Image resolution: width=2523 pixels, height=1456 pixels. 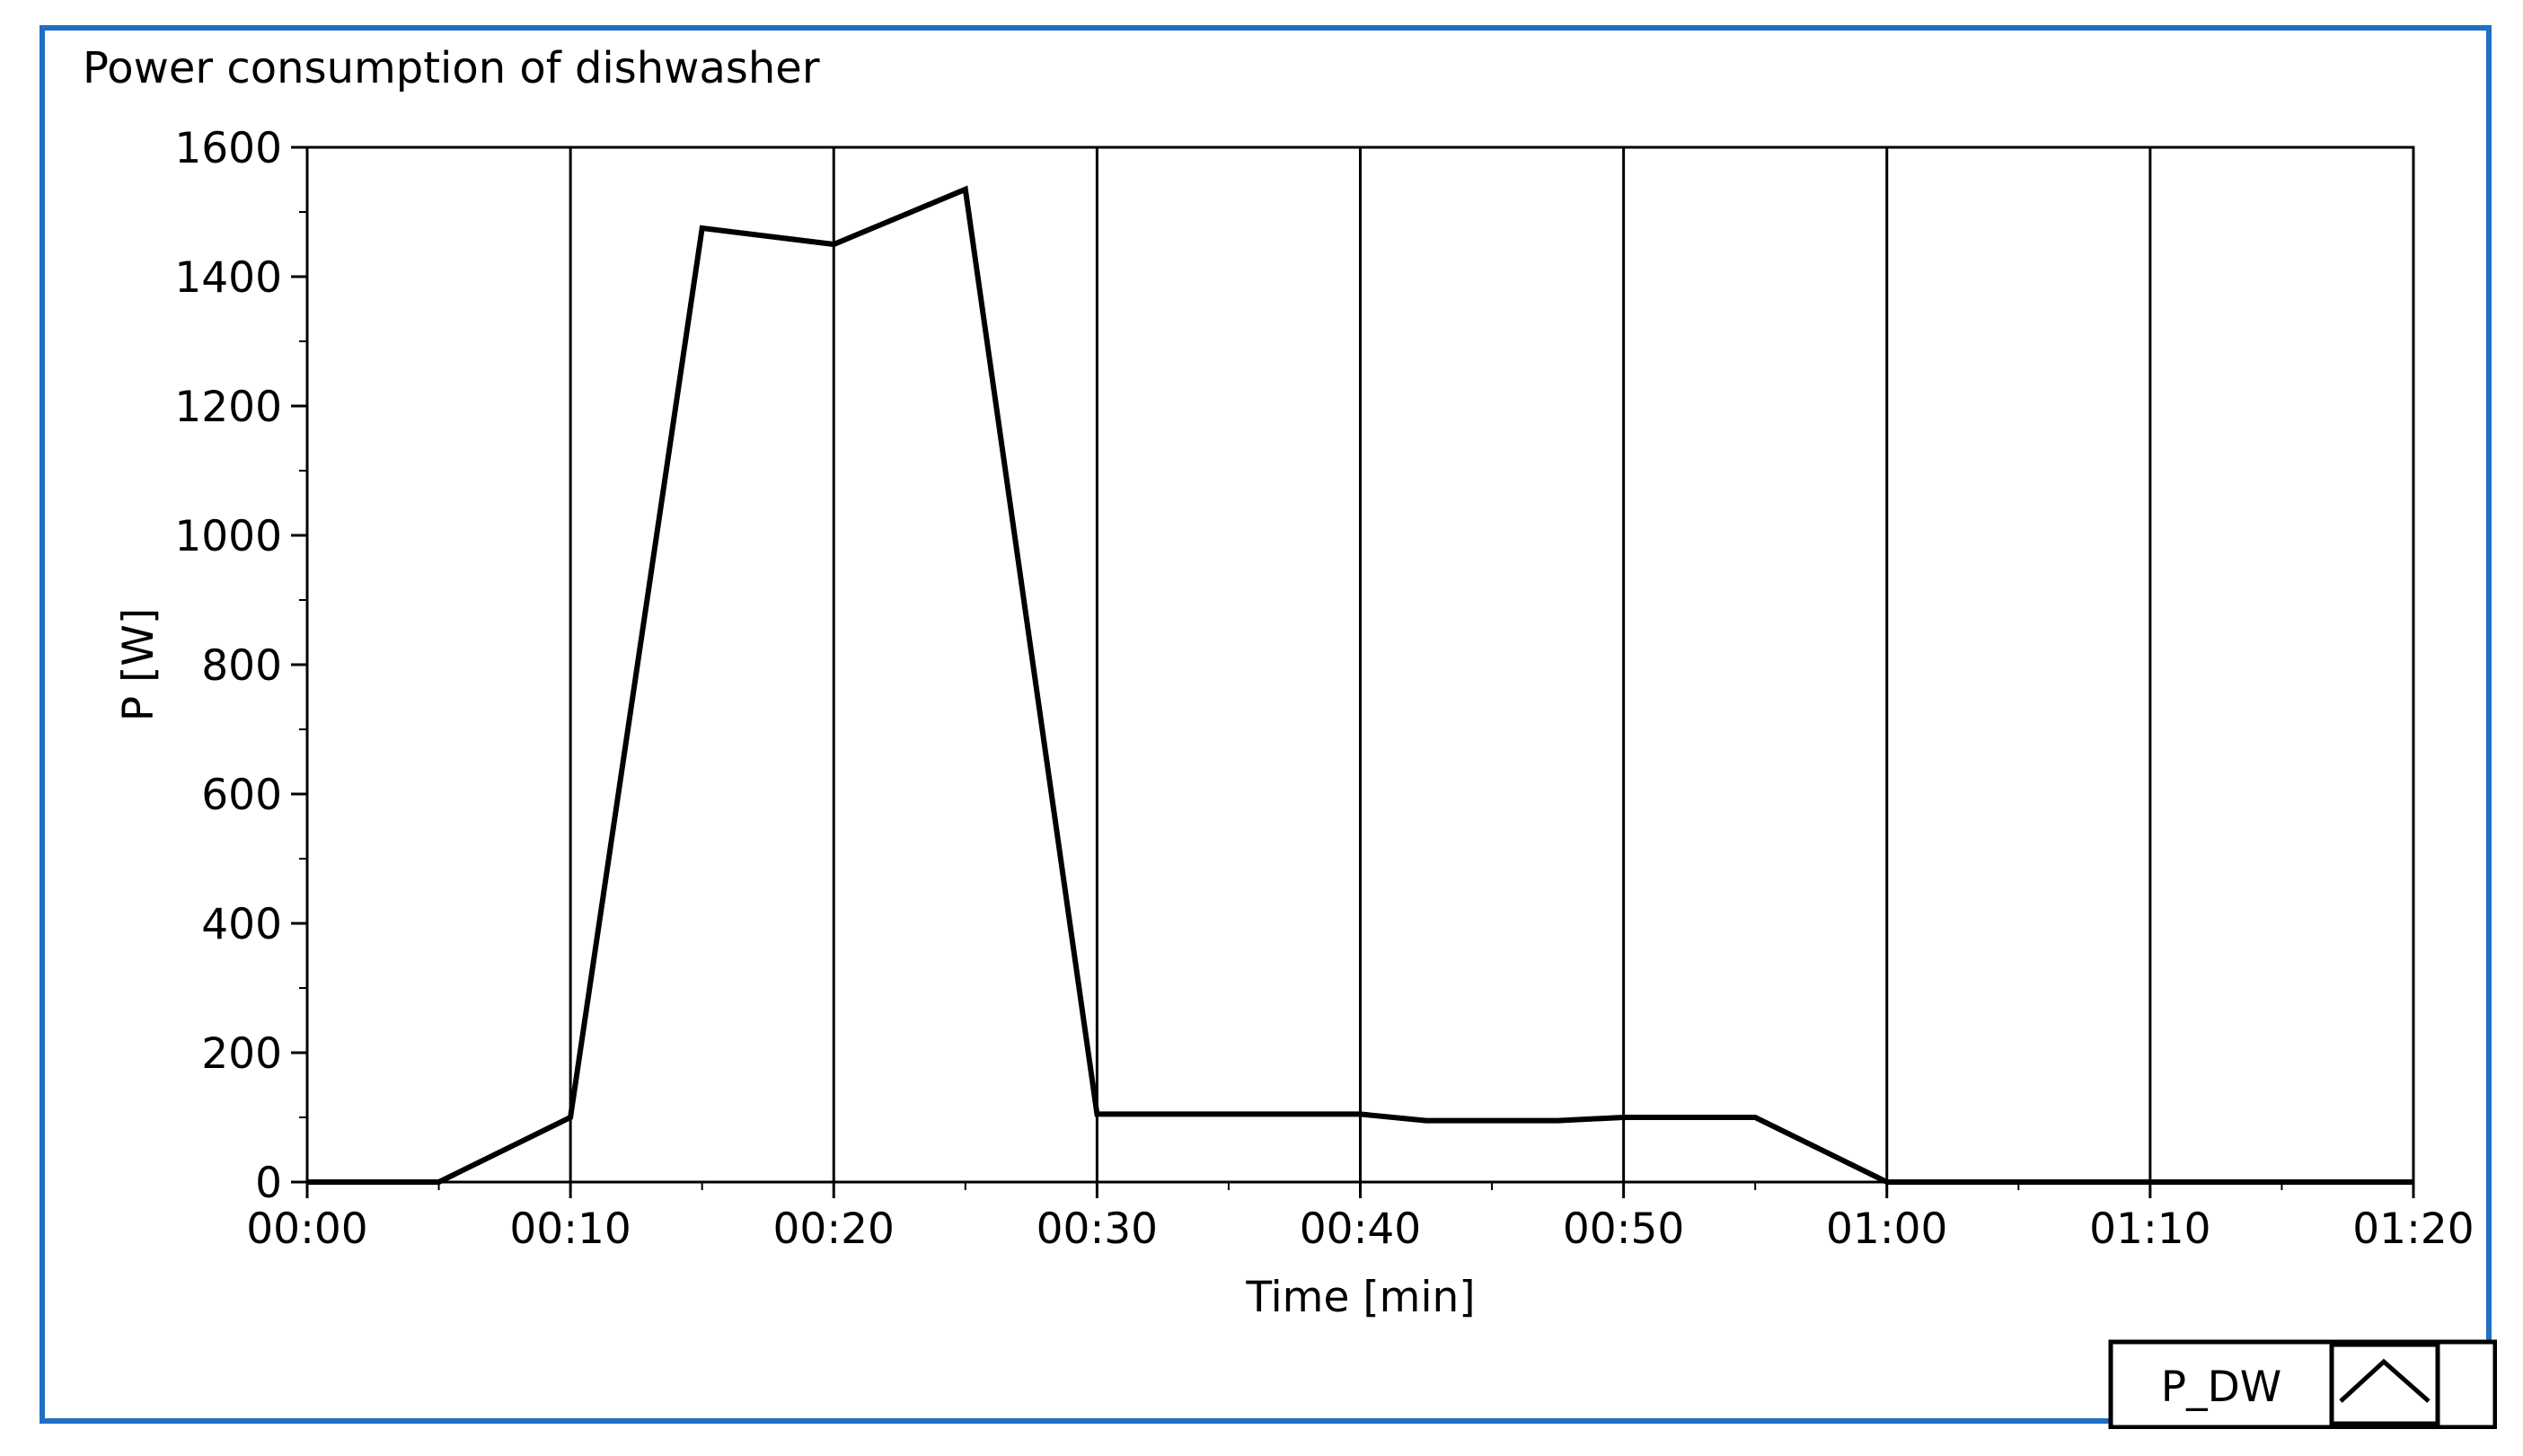 What do you see at coordinates (2413, 1229) in the screenshot?
I see `x-tick-label-8: 01:20` at bounding box center [2413, 1229].